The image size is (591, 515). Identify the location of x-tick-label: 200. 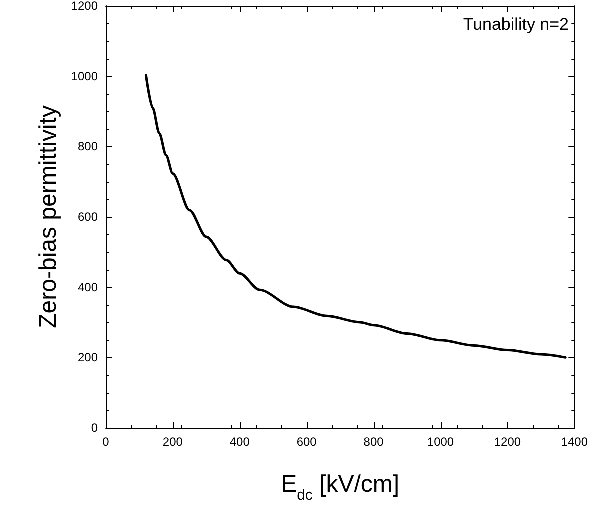
(173, 442).